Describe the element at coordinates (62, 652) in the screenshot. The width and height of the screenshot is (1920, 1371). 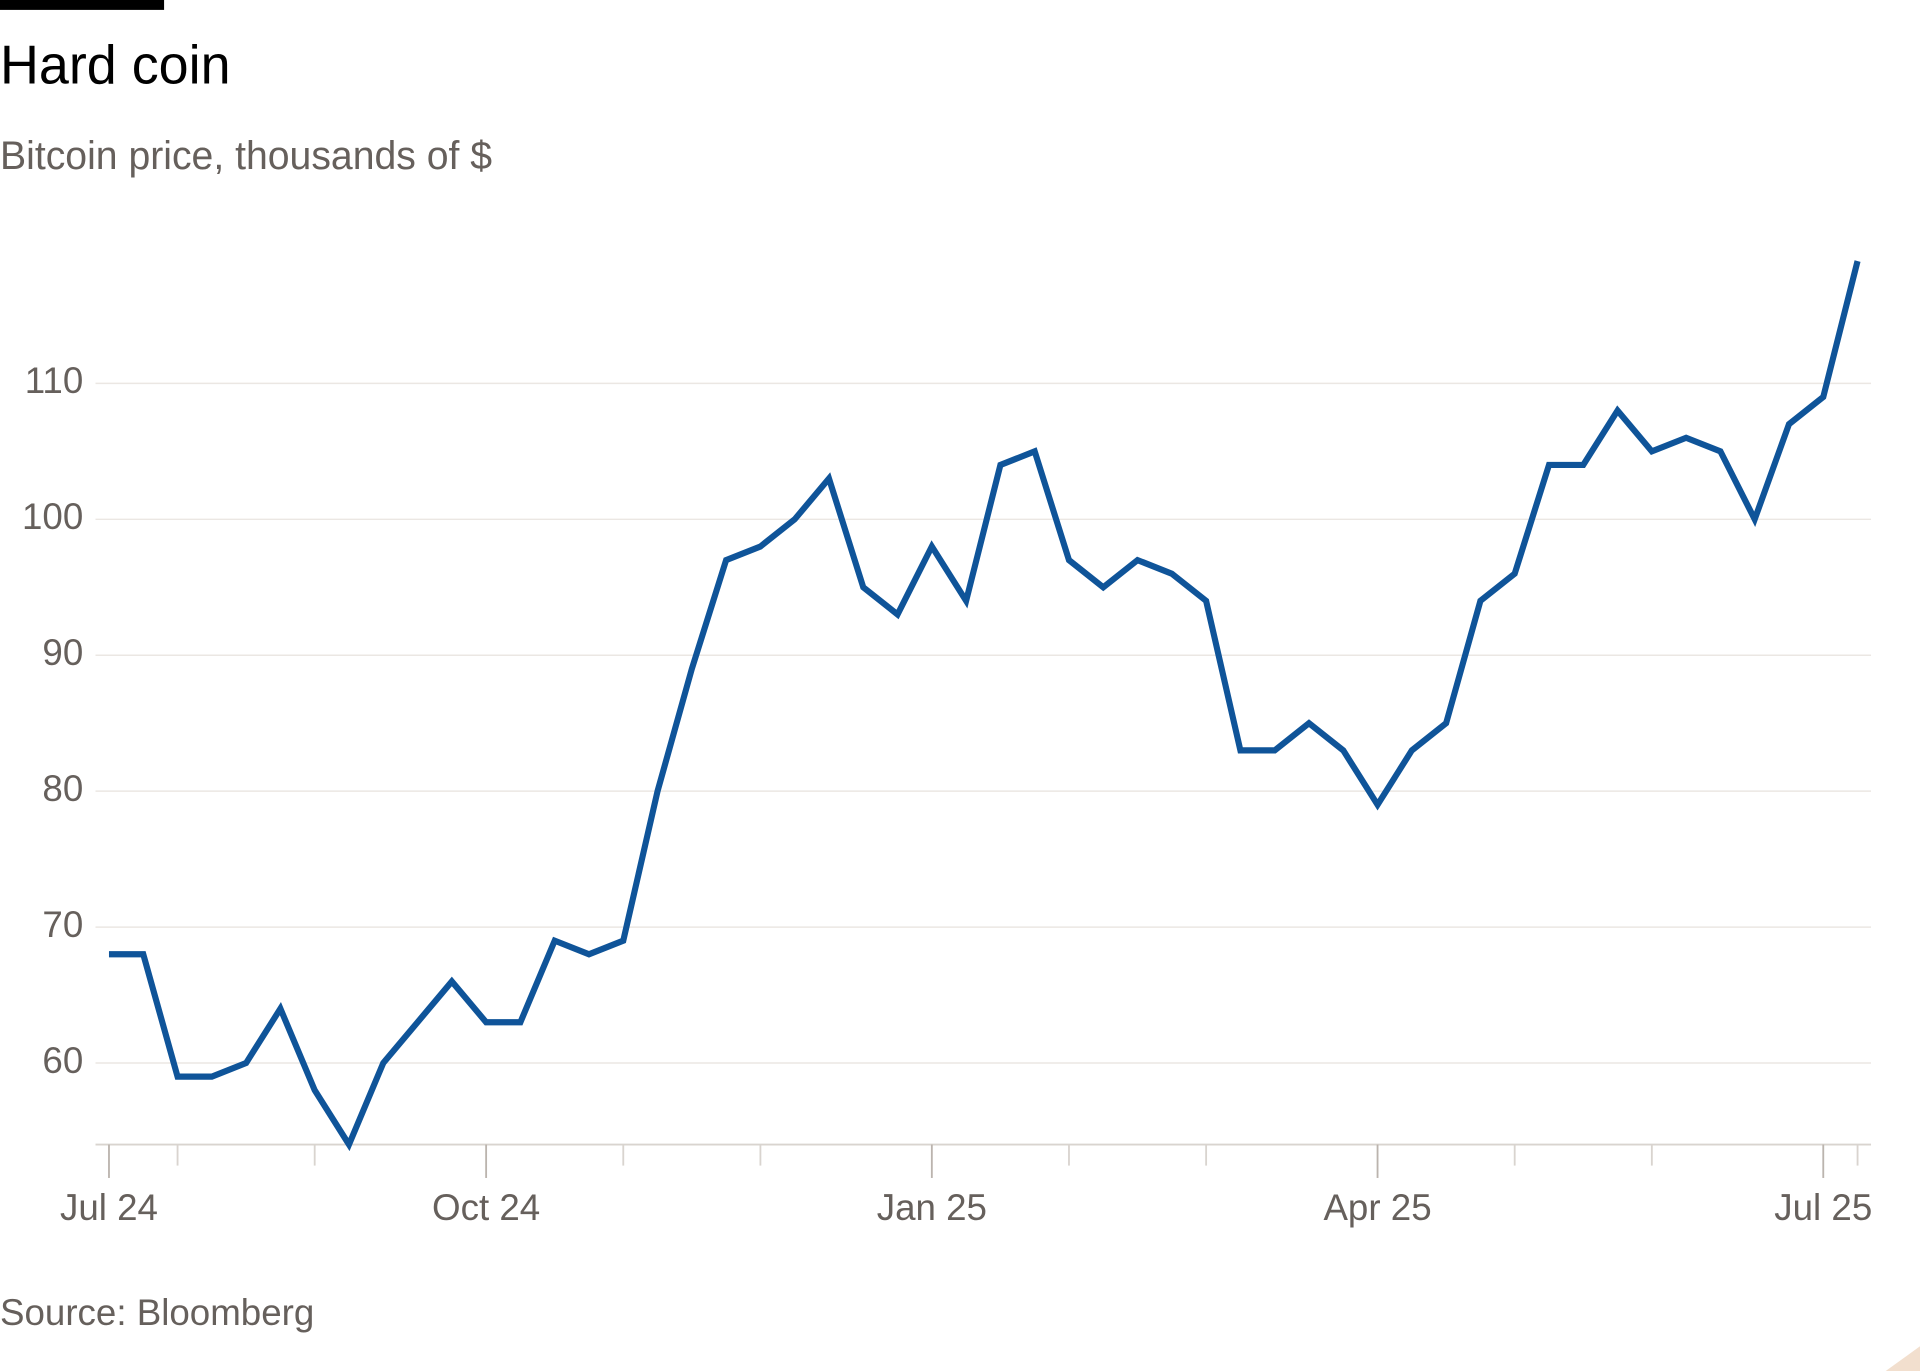
I see `y-tick-label: 90` at that location.